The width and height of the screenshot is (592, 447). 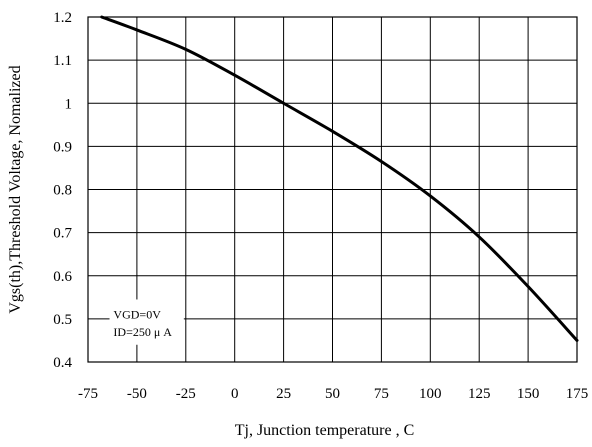 I want to click on x-tick-label: 125, so click(x=479, y=394).